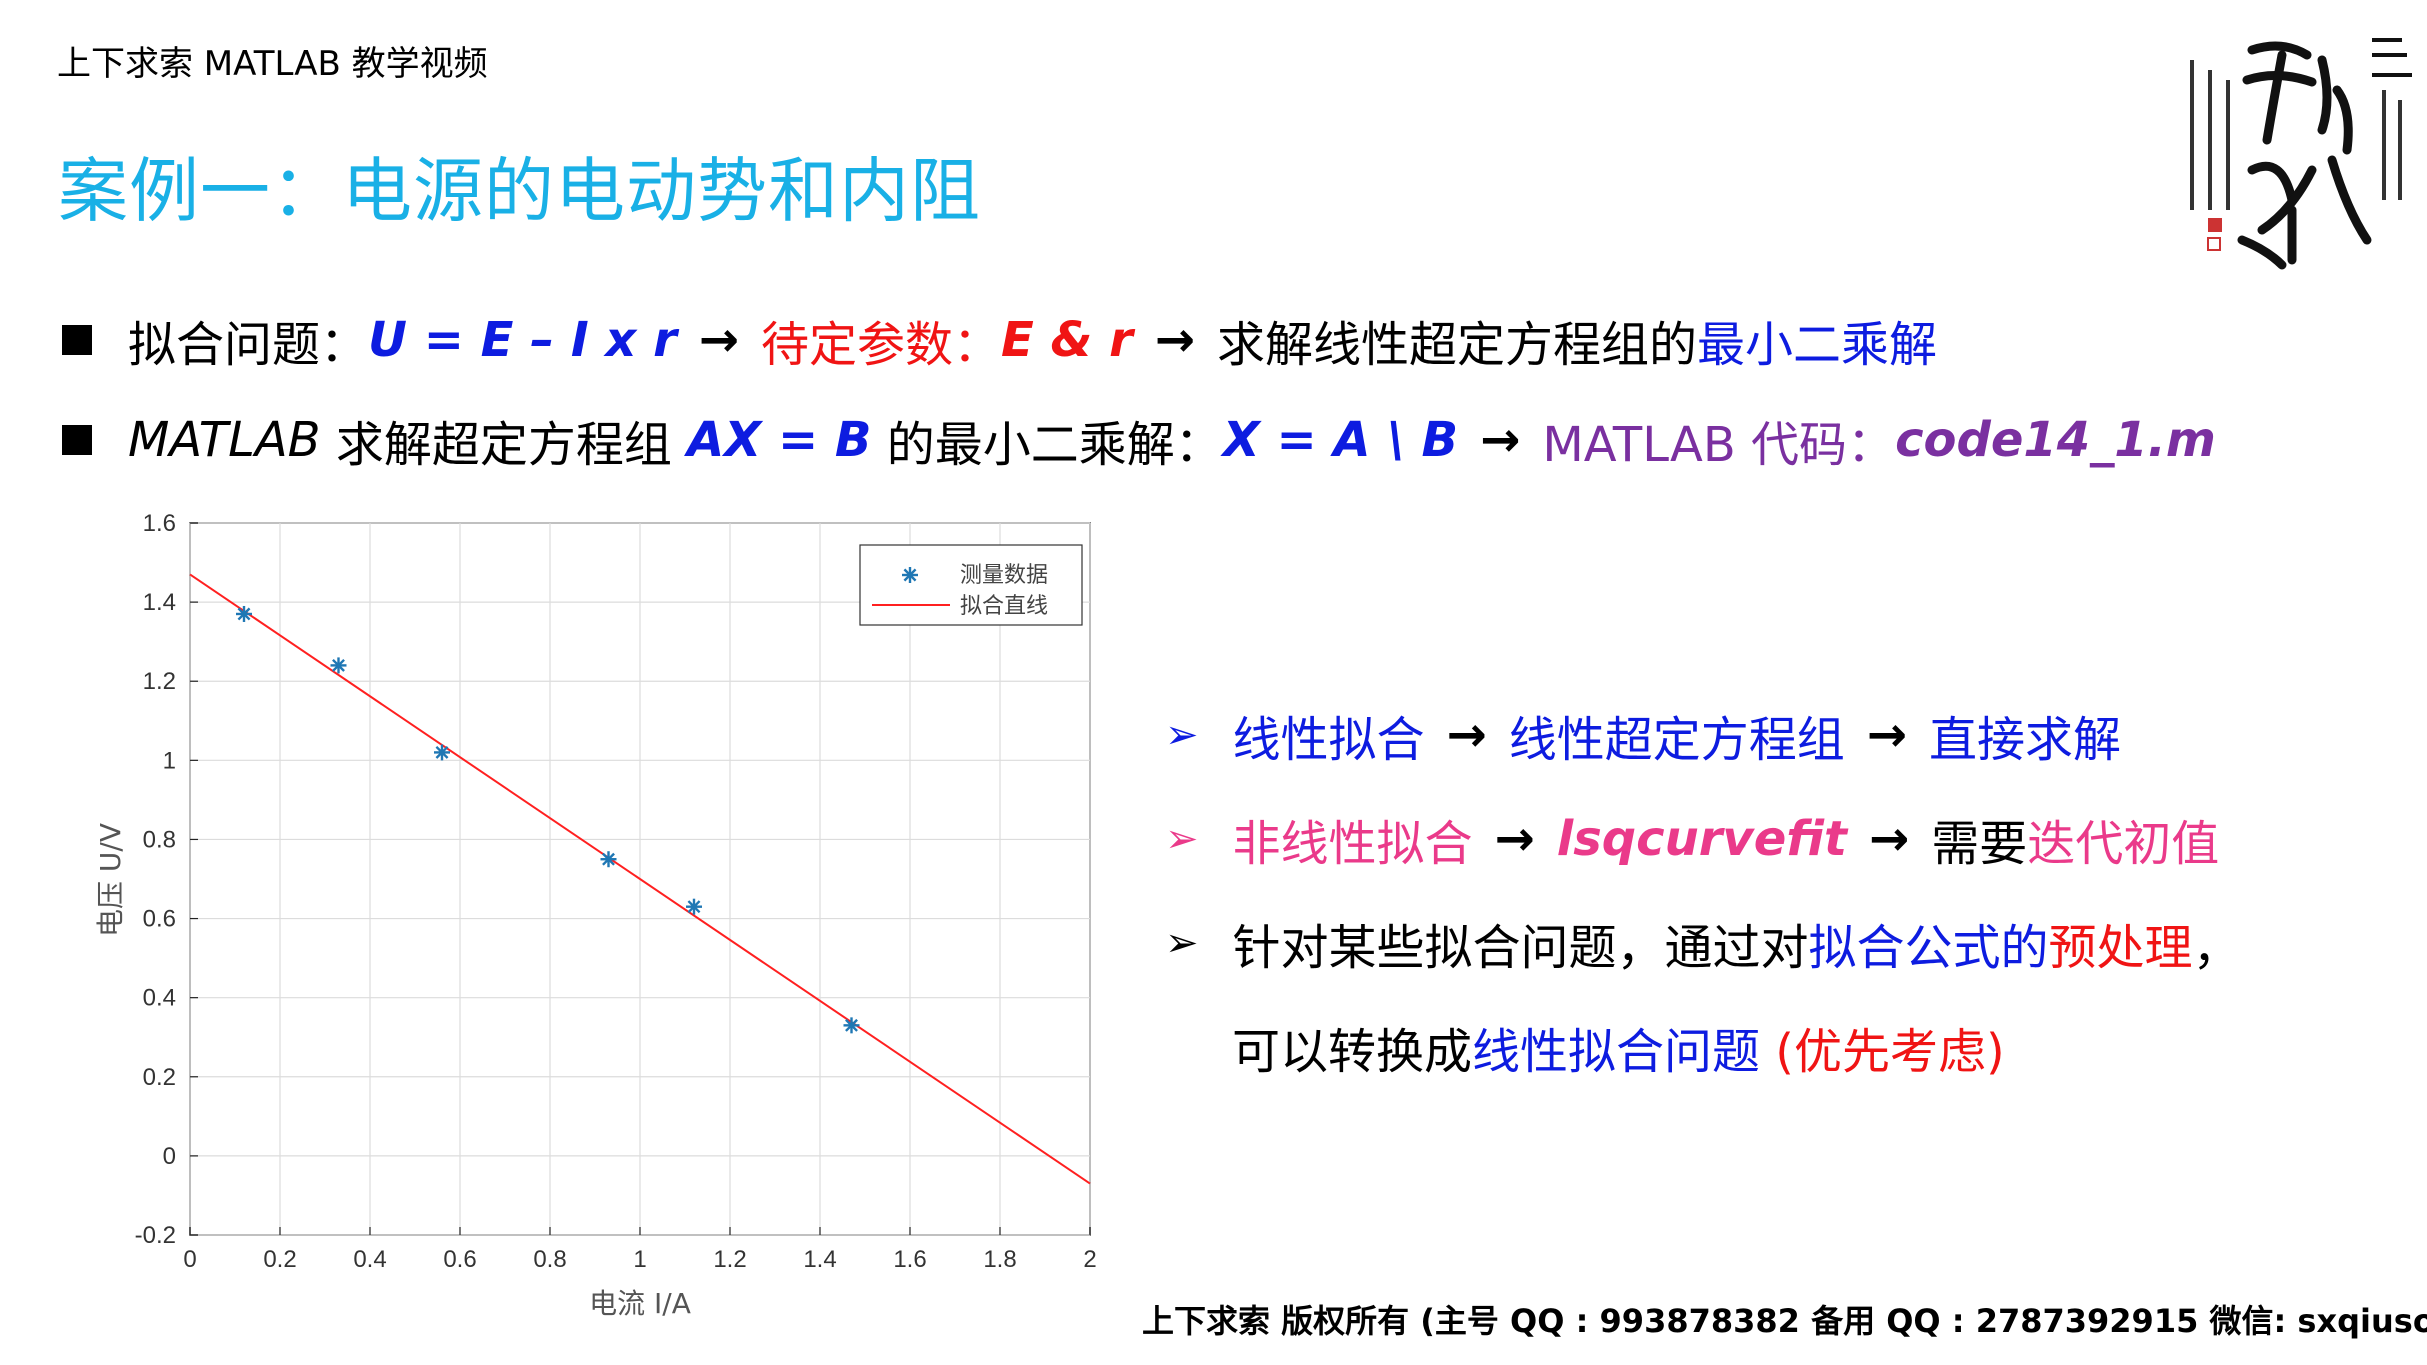 The width and height of the screenshot is (2427, 1365). Describe the element at coordinates (1089, 1259) in the screenshot. I see `x-tick-label-10: 2` at that location.